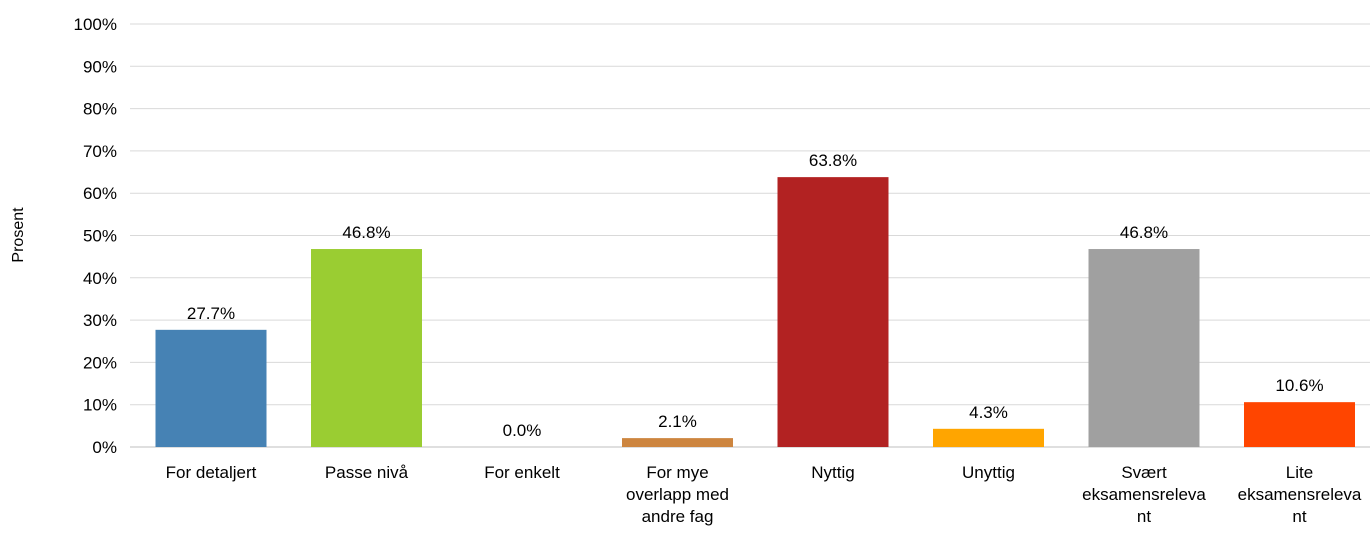 The width and height of the screenshot is (1370, 550). Describe the element at coordinates (104, 447) in the screenshot. I see `y-tick-label: 0%` at that location.